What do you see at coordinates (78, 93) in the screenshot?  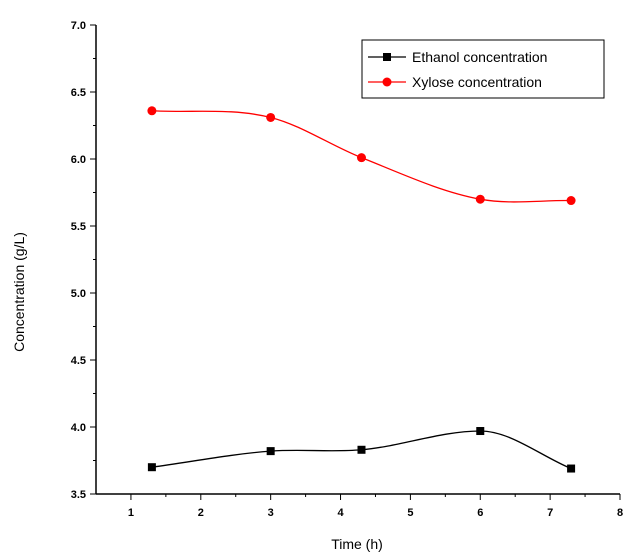 I see `y-tick-label: 6.5` at bounding box center [78, 93].